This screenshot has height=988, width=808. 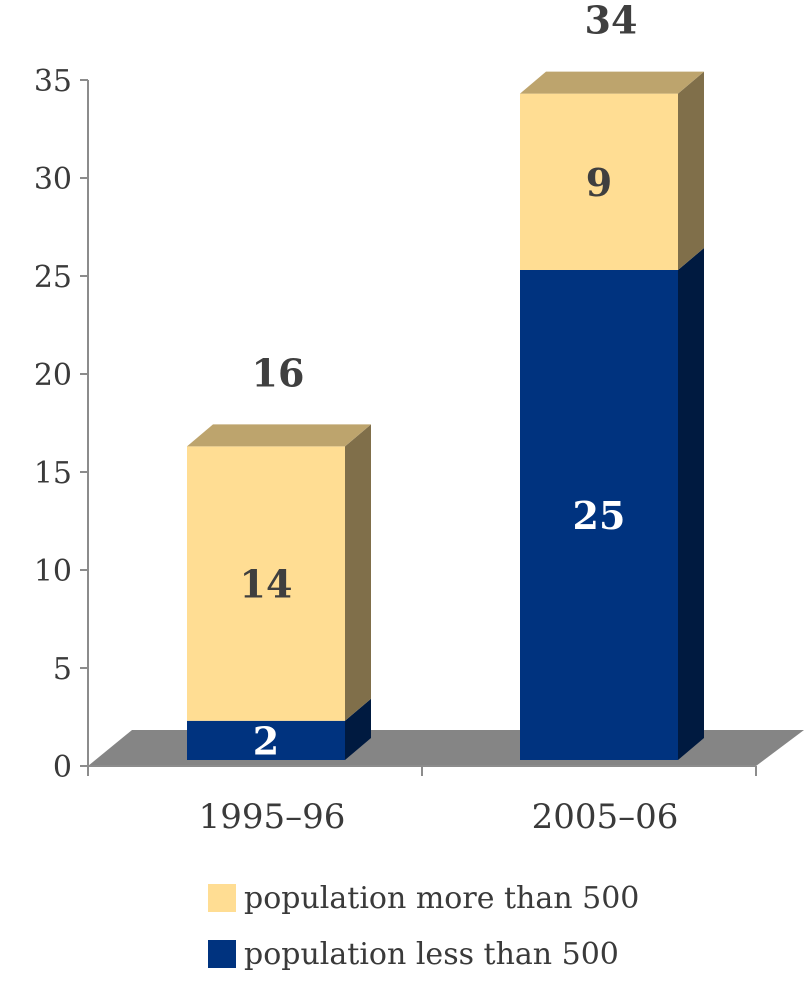 I want to click on y-tick-label: 0, so click(x=62, y=767).